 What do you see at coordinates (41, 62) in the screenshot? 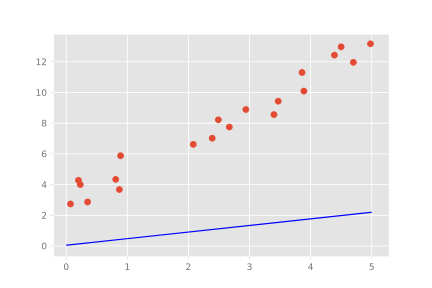
I see `y-tick-label: 12` at bounding box center [41, 62].